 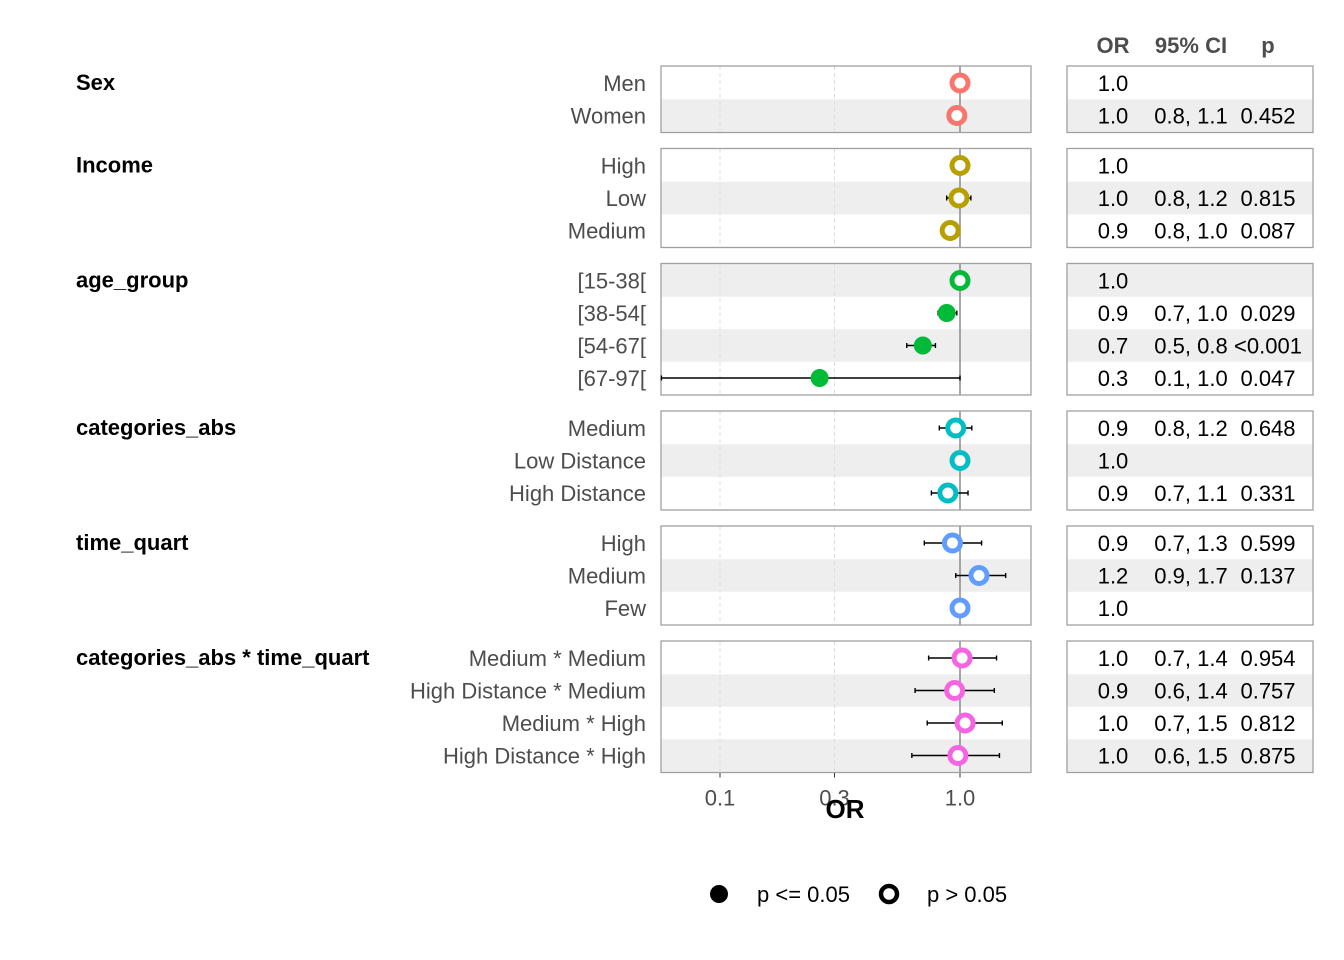 I want to click on table-p-value: 0.029, so click(x=1267, y=313).